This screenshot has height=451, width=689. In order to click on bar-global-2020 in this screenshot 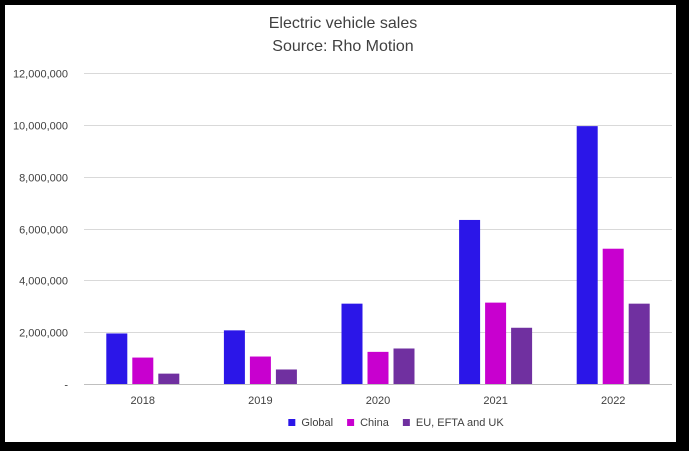, I will do `click(352, 343)`.